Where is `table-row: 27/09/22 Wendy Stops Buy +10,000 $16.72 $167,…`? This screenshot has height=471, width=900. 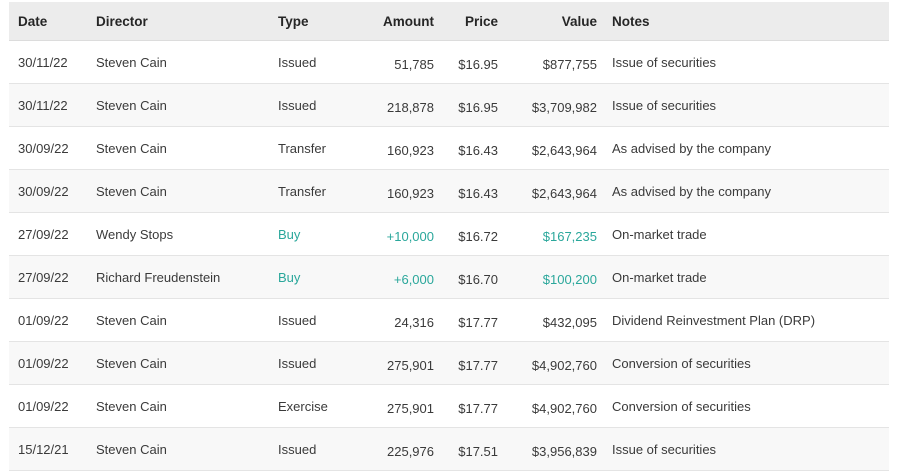 table-row: 27/09/22 Wendy Stops Buy +10,000 $16.72 $167,… is located at coordinates (449, 234).